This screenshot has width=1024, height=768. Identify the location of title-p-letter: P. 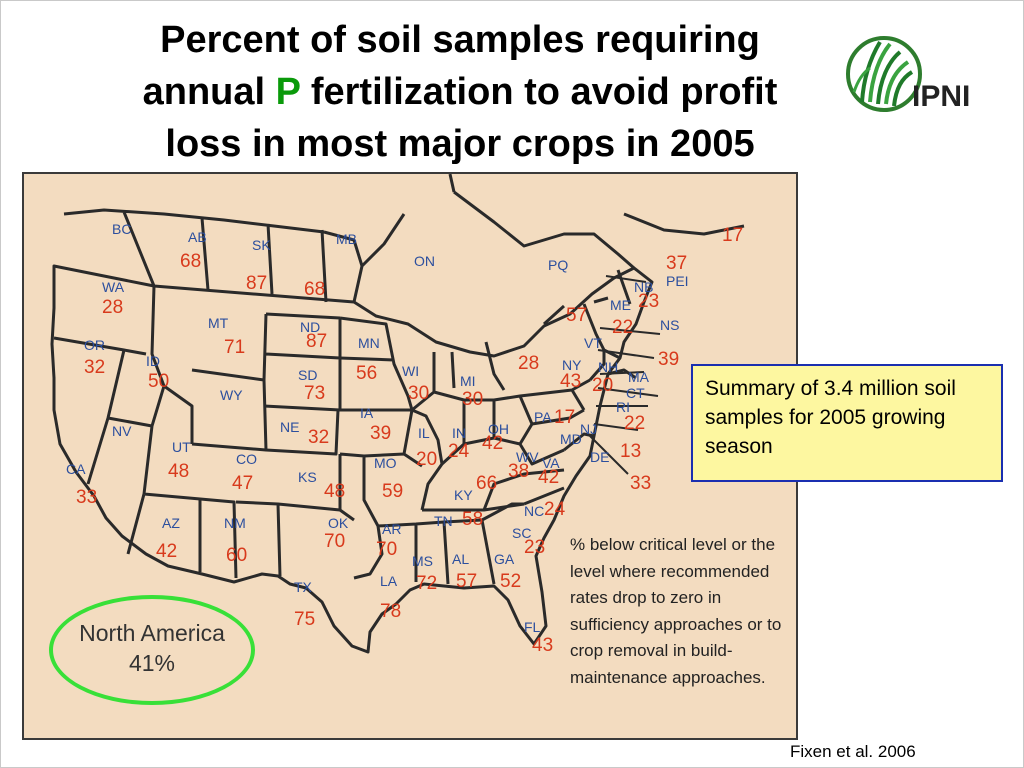
(288, 92).